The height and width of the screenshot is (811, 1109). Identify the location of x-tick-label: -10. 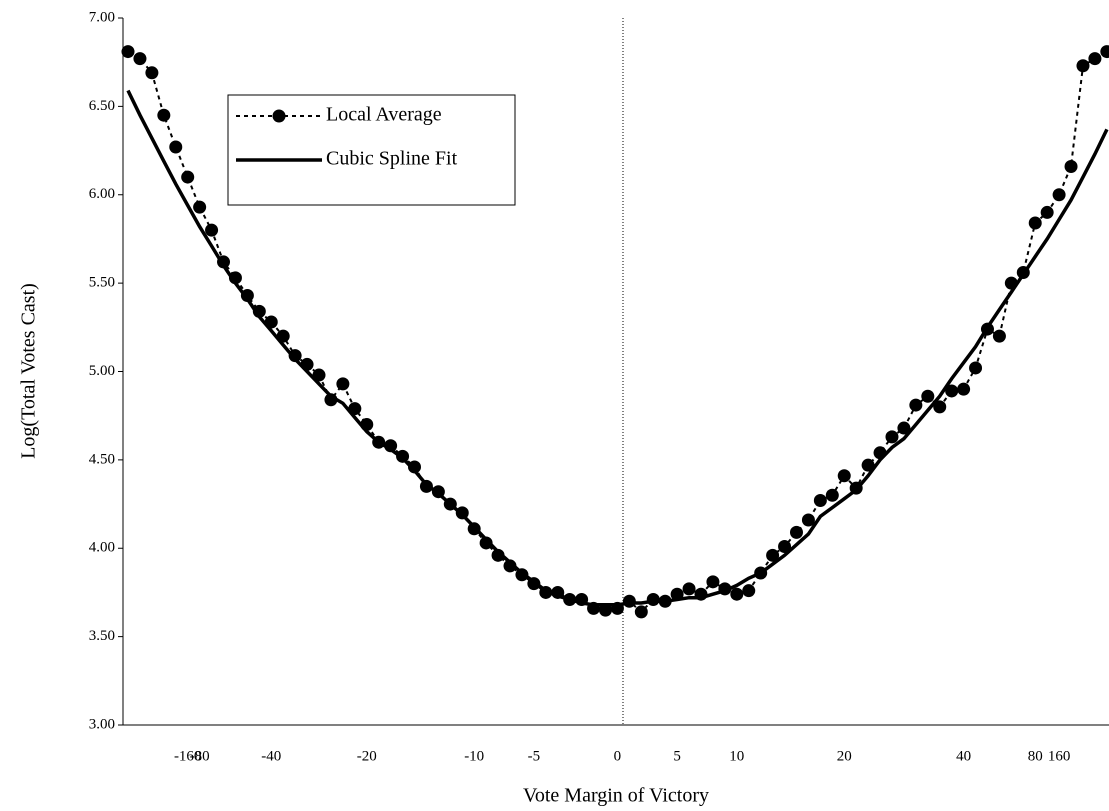
(474, 756).